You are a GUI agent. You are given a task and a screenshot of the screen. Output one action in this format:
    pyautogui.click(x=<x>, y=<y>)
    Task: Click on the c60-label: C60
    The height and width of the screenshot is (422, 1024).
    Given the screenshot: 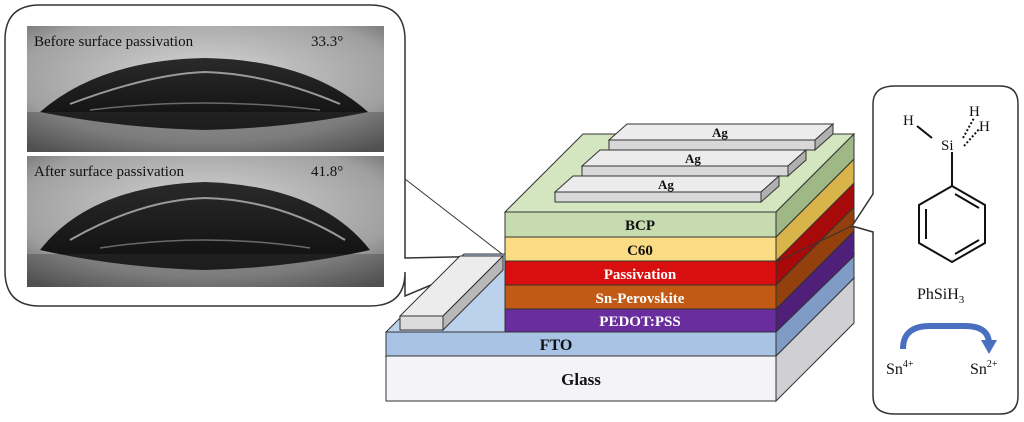 What is the action you would take?
    pyautogui.click(x=640, y=251)
    